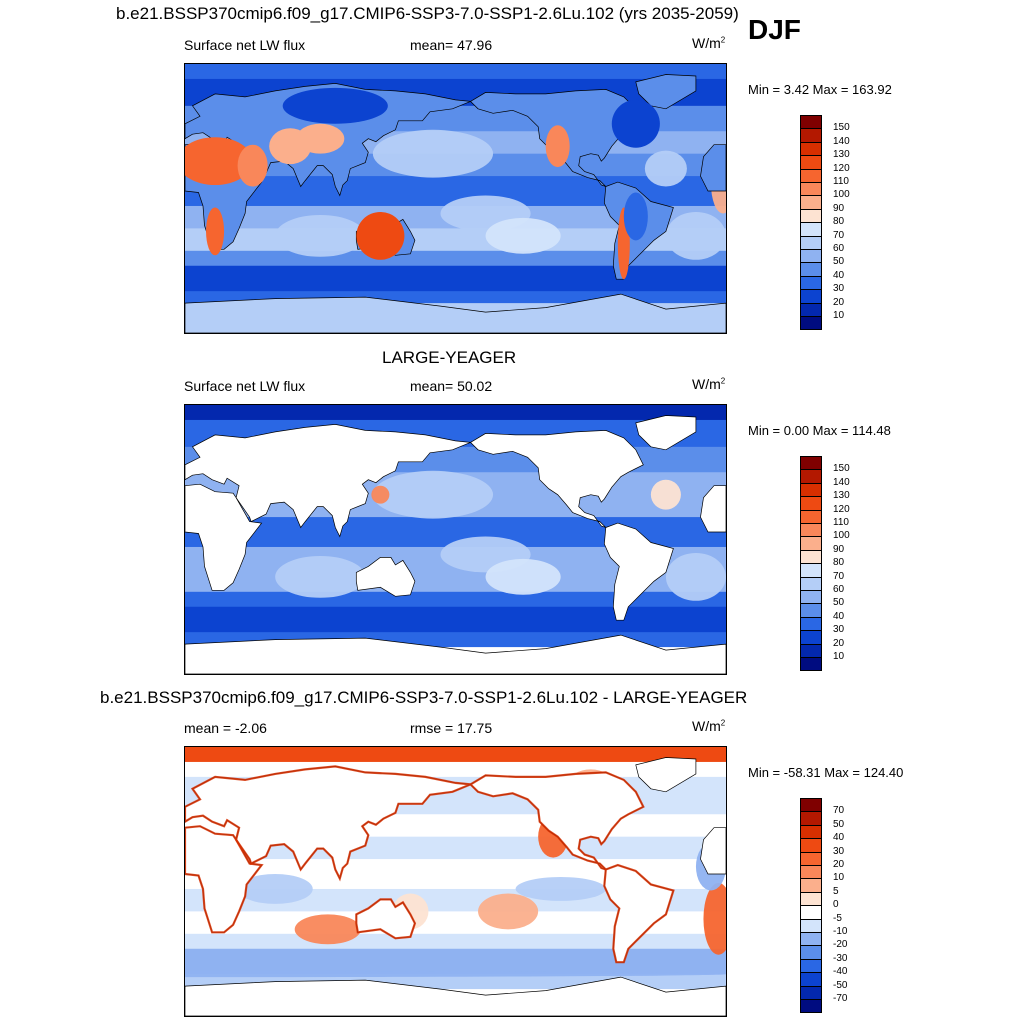  Describe the element at coordinates (836, 891) in the screenshot. I see `colorbar-level-label: 5` at that location.